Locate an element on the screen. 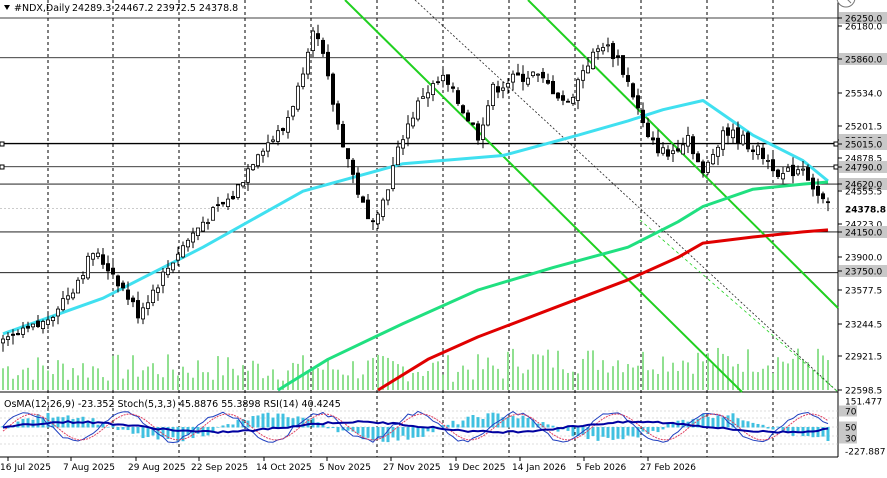 The image size is (887, 478). y-tick-label: 24790.0 is located at coordinates (863, 169).